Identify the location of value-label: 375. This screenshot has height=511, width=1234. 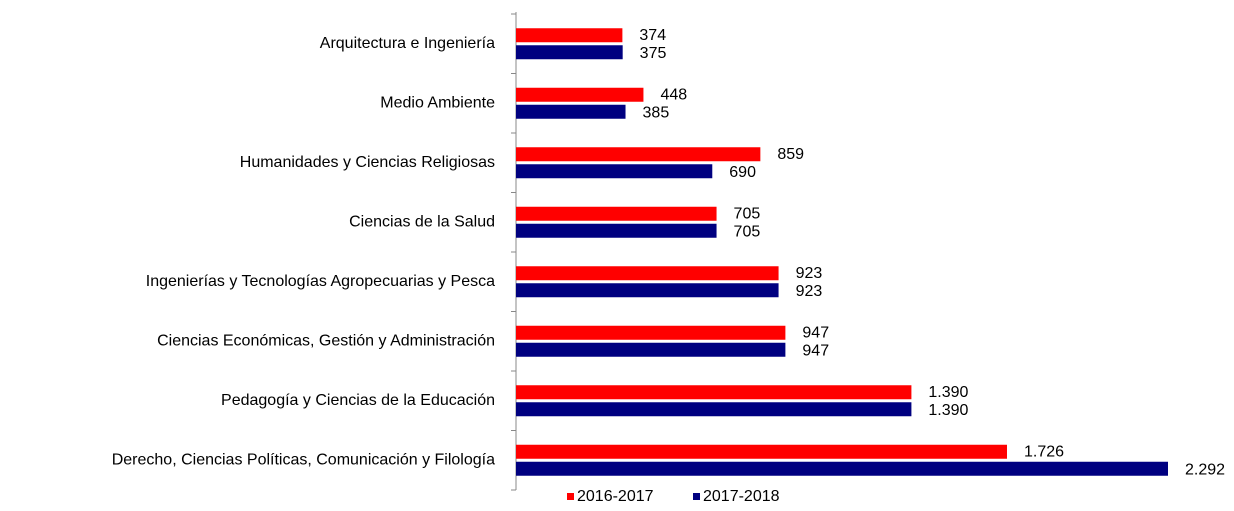
(653, 53).